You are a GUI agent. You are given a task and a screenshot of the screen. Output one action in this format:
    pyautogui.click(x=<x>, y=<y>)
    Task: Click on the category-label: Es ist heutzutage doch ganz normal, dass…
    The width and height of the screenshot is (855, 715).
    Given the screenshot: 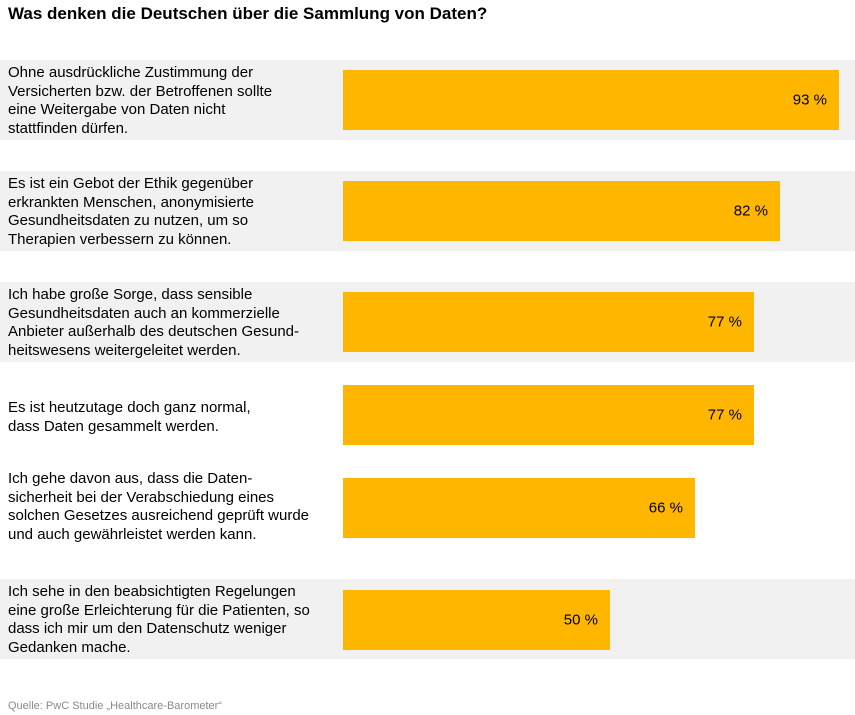 What is the action you would take?
    pyautogui.click(x=129, y=417)
    